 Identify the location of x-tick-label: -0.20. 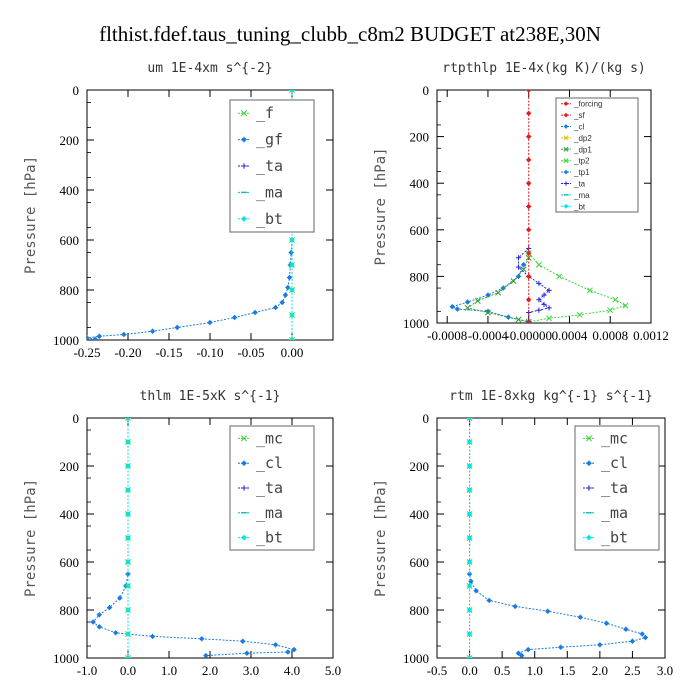
(127, 352).